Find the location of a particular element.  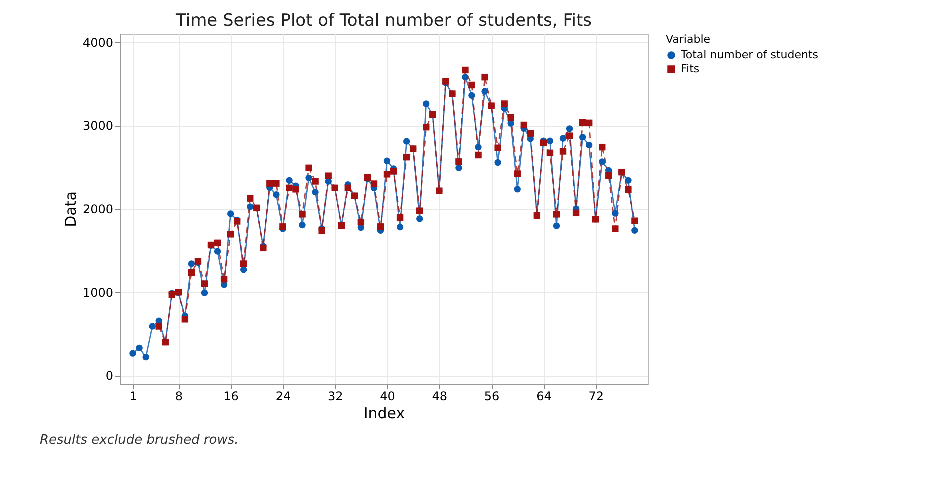

legend-title: Variable is located at coordinates (688, 39).